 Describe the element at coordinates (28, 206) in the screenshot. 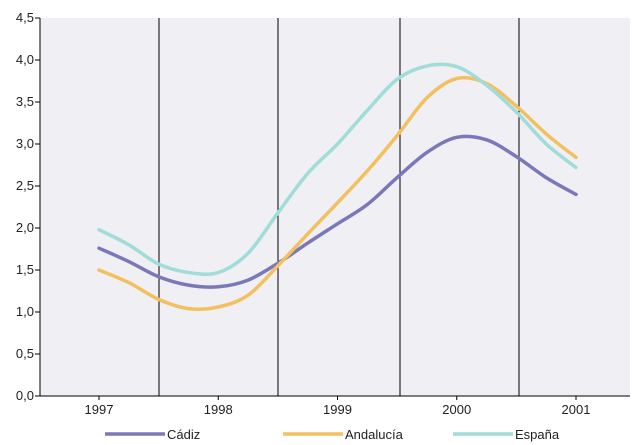

I see `y-axis-ticks: 0,0 0,5 1,0 1,5 2,0 2,5 3,0 3,5 4,0 4,5` at that location.